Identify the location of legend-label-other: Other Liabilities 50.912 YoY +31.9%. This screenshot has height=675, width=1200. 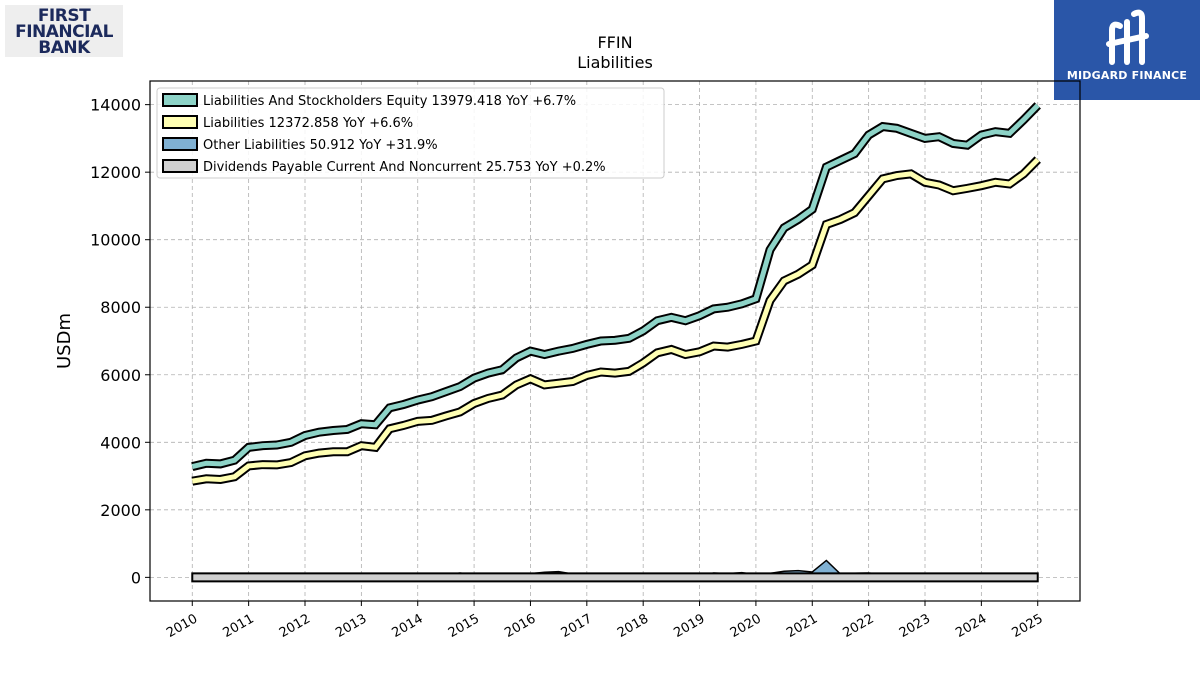
(320, 145).